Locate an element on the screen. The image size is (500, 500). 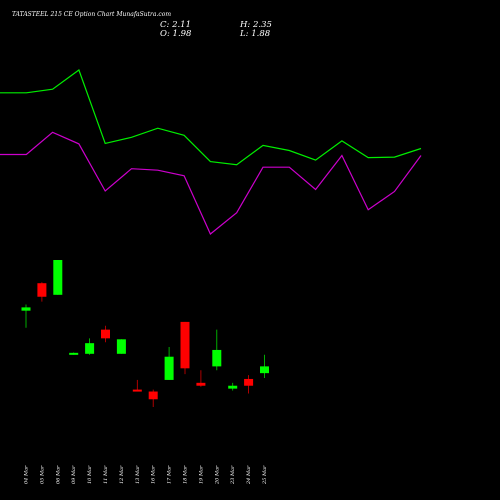
x-tick-label: 24 Mar is located at coordinates (249, 475).